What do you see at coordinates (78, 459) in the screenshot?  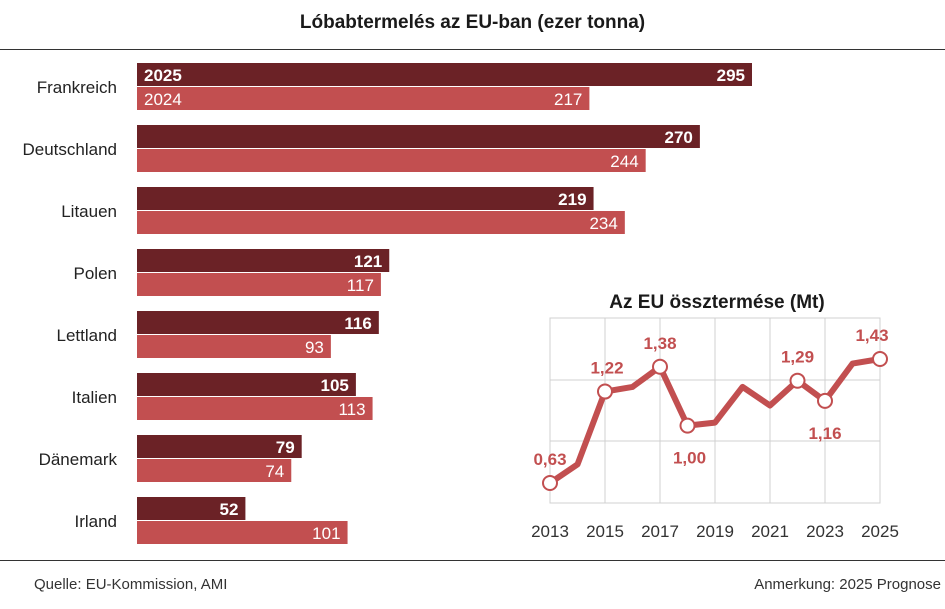 I see `category-label-dänemark: Dänemark` at bounding box center [78, 459].